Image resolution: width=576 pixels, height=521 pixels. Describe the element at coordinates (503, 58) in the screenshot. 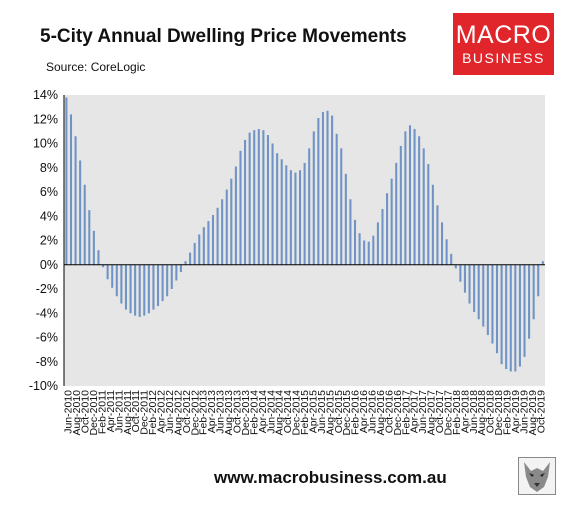

I see `logo-line2: BUSINESS` at that location.